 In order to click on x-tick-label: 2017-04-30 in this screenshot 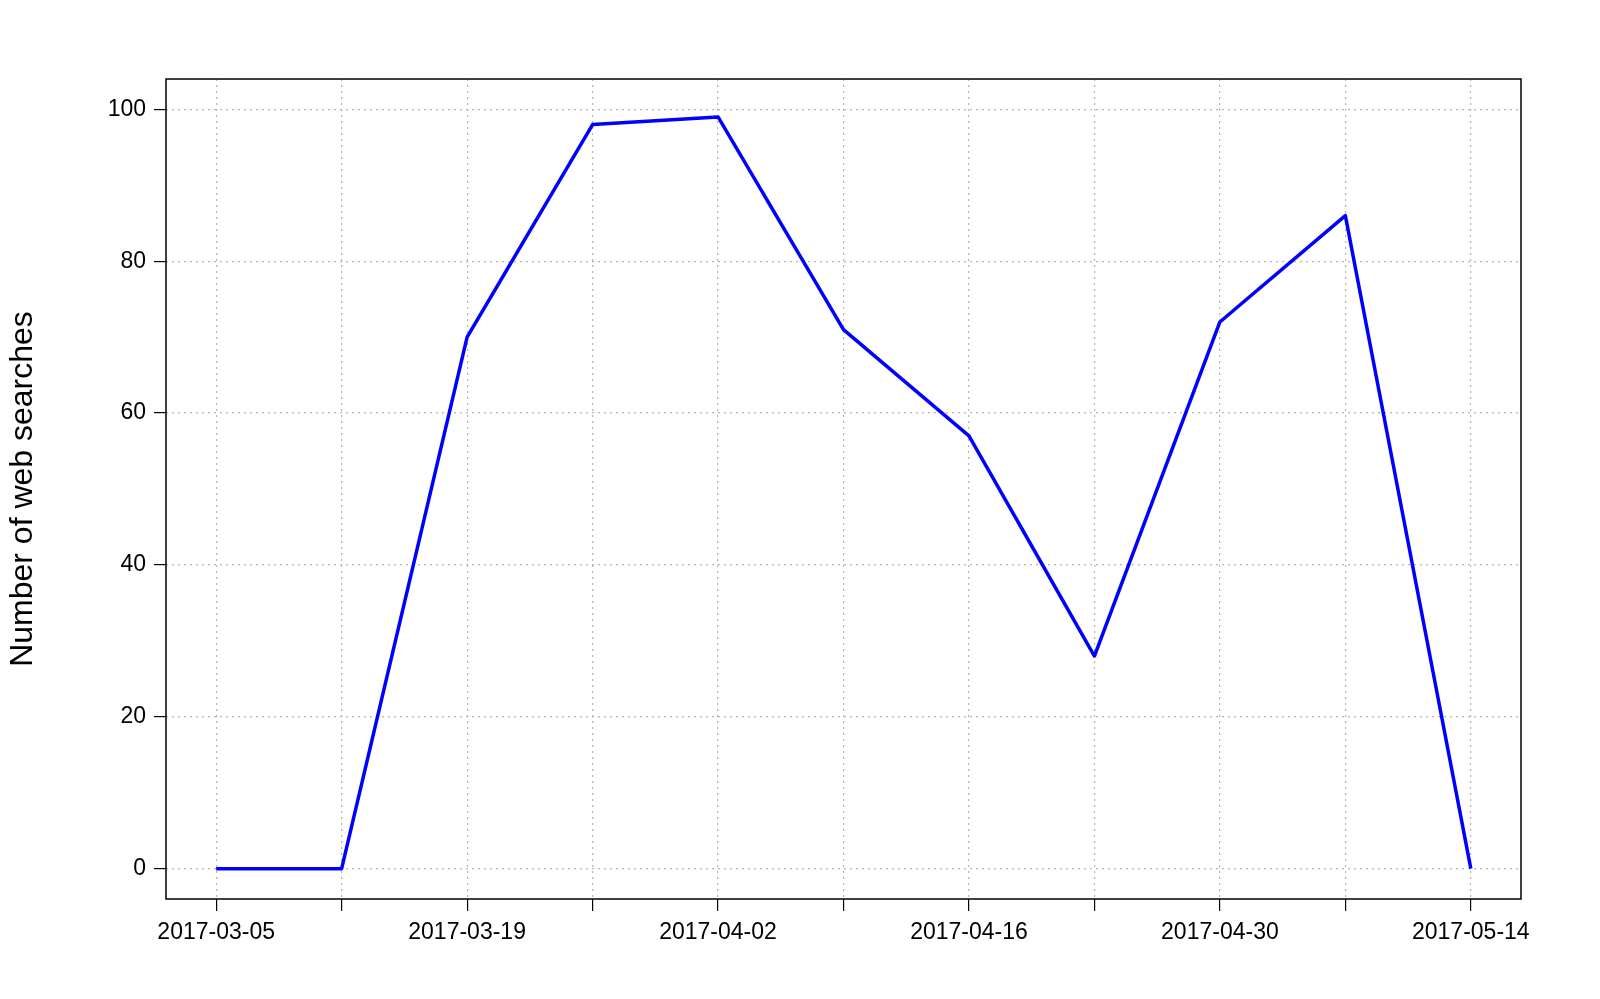, I will do `click(1220, 931)`.